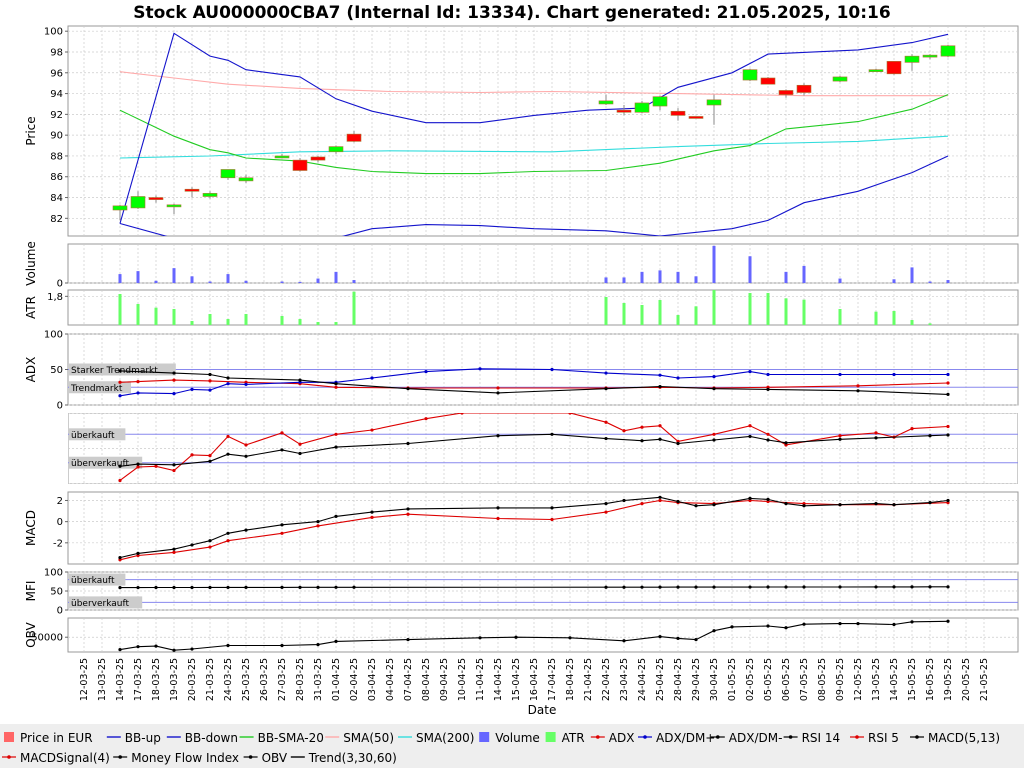  What do you see at coordinates (56, 177) in the screenshot?
I see `y-tick-label: 86` at bounding box center [56, 177].